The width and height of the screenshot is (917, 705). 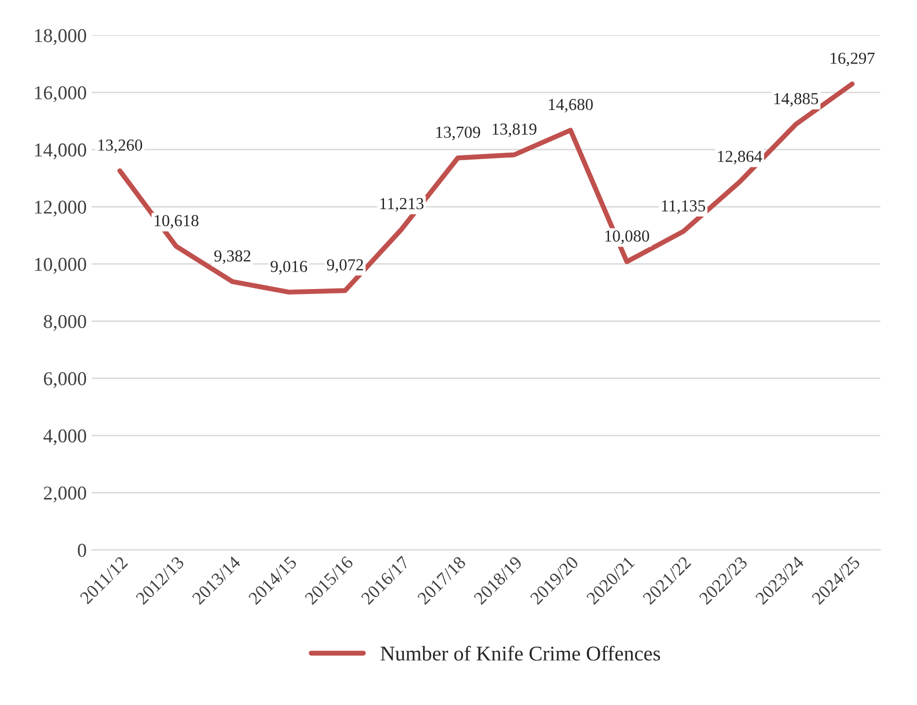 What do you see at coordinates (65, 494) in the screenshot?
I see `y-tick-label: 2,000` at bounding box center [65, 494].